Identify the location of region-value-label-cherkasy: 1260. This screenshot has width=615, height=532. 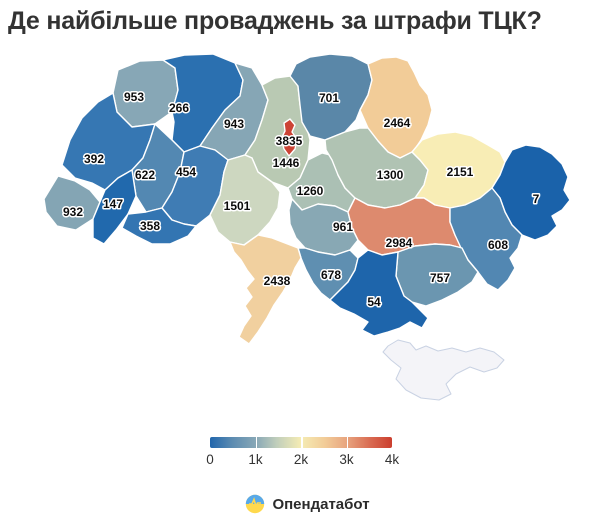
(310, 191).